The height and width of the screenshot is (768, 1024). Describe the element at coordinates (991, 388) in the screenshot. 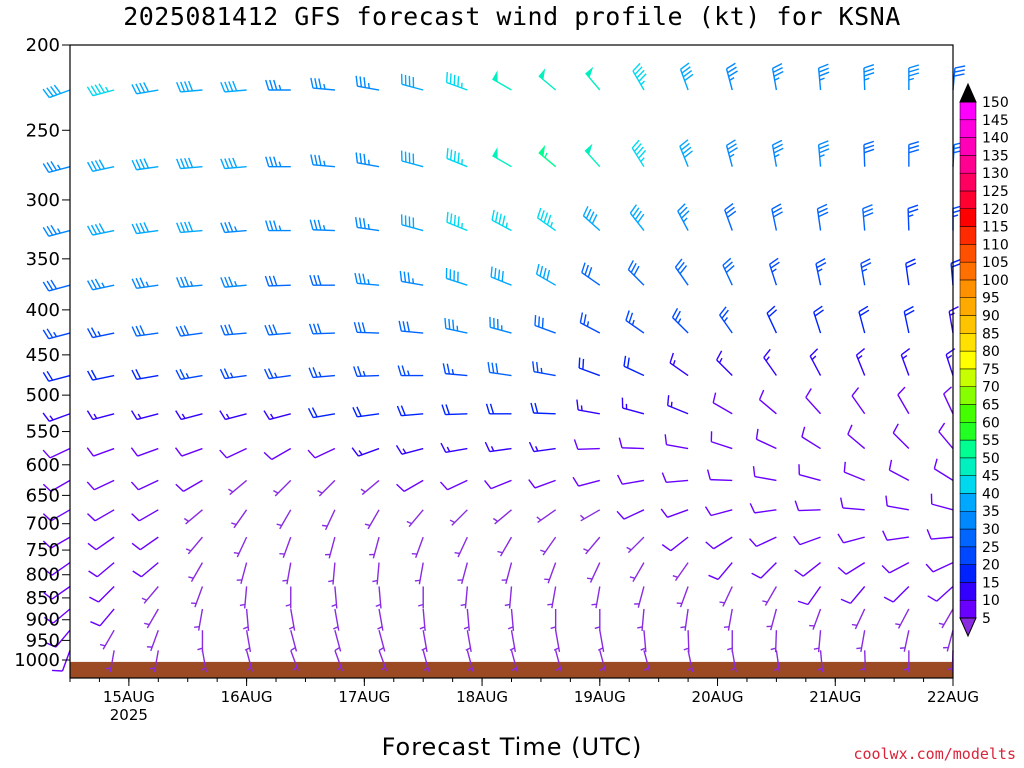

I see `colorbar-label: 70` at that location.